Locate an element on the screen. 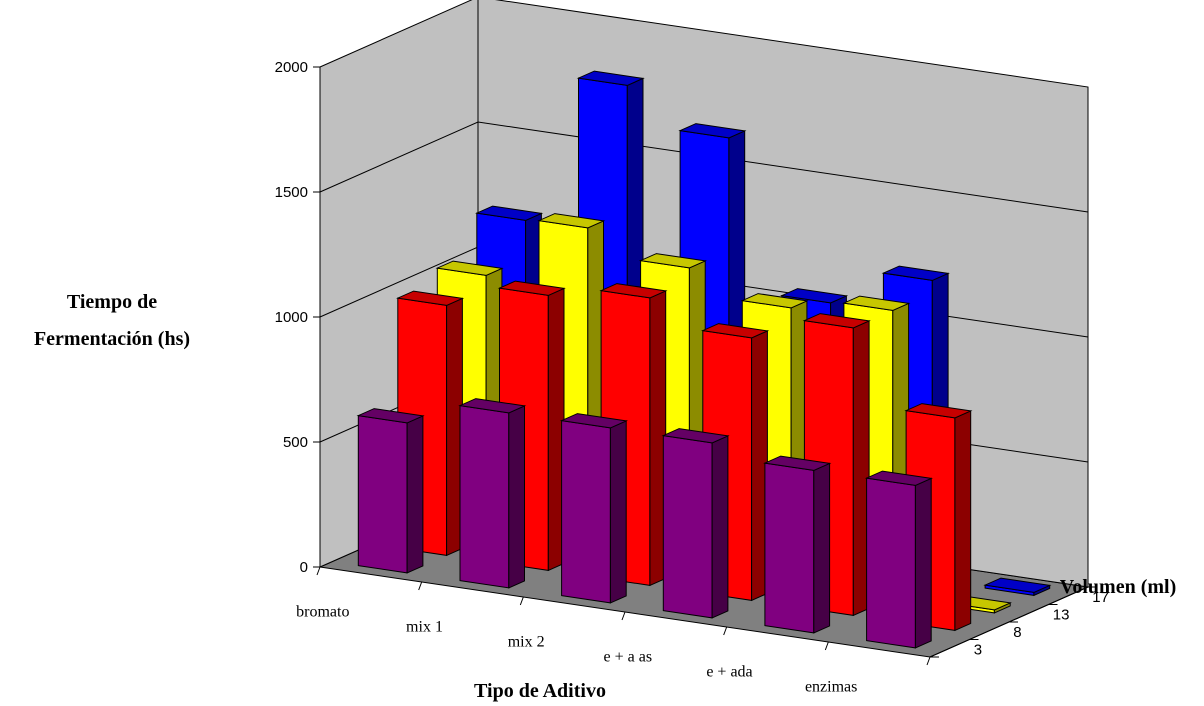 The image size is (1204, 706). y-tick-label: 1500 is located at coordinates (291, 192).